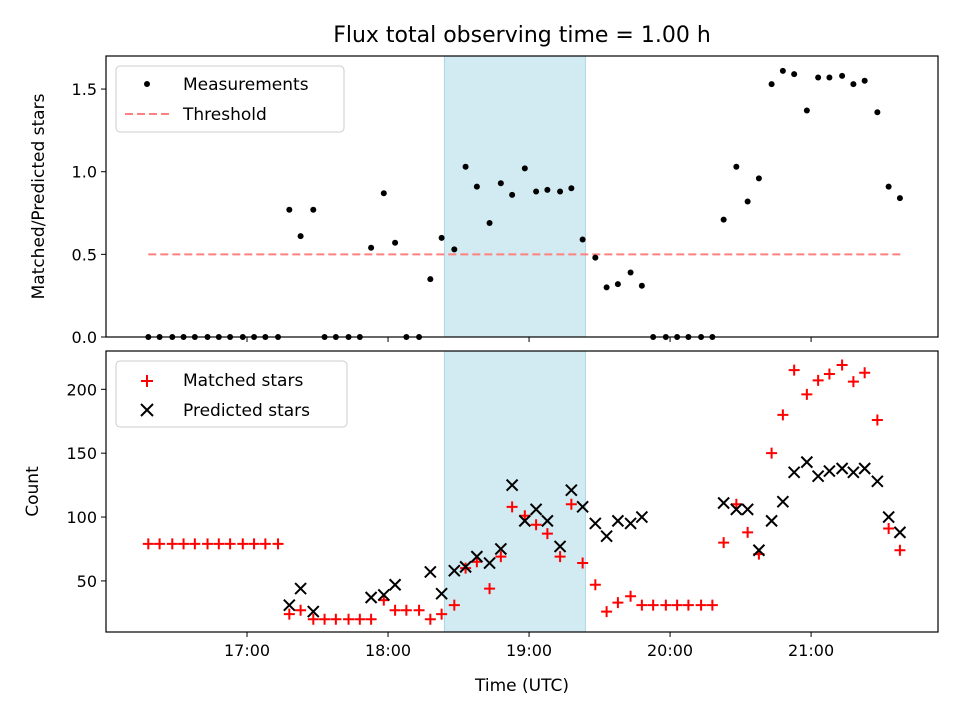 The width and height of the screenshot is (960, 720). What do you see at coordinates (84, 337) in the screenshot?
I see `y-tick-label: 0.0` at bounding box center [84, 337].